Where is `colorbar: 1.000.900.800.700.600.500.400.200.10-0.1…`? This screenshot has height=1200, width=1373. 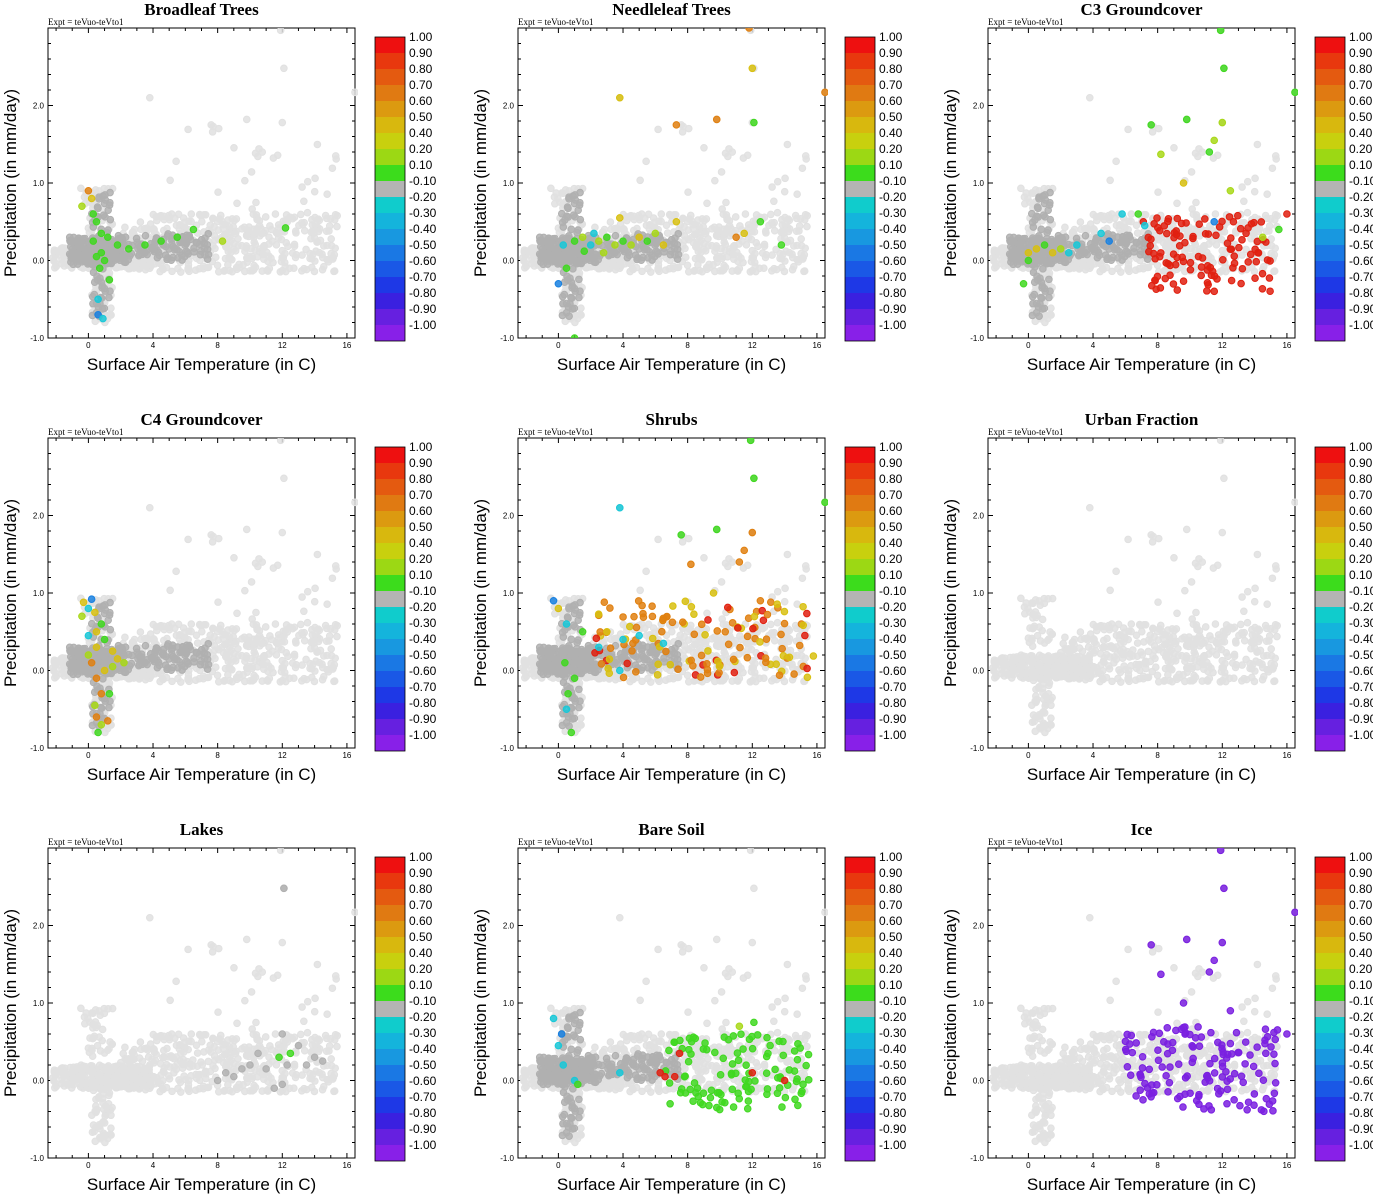
colorbar: 1.000.900.800.700.600.500.400.200.10-0.1… is located at coordinates (405, 186).